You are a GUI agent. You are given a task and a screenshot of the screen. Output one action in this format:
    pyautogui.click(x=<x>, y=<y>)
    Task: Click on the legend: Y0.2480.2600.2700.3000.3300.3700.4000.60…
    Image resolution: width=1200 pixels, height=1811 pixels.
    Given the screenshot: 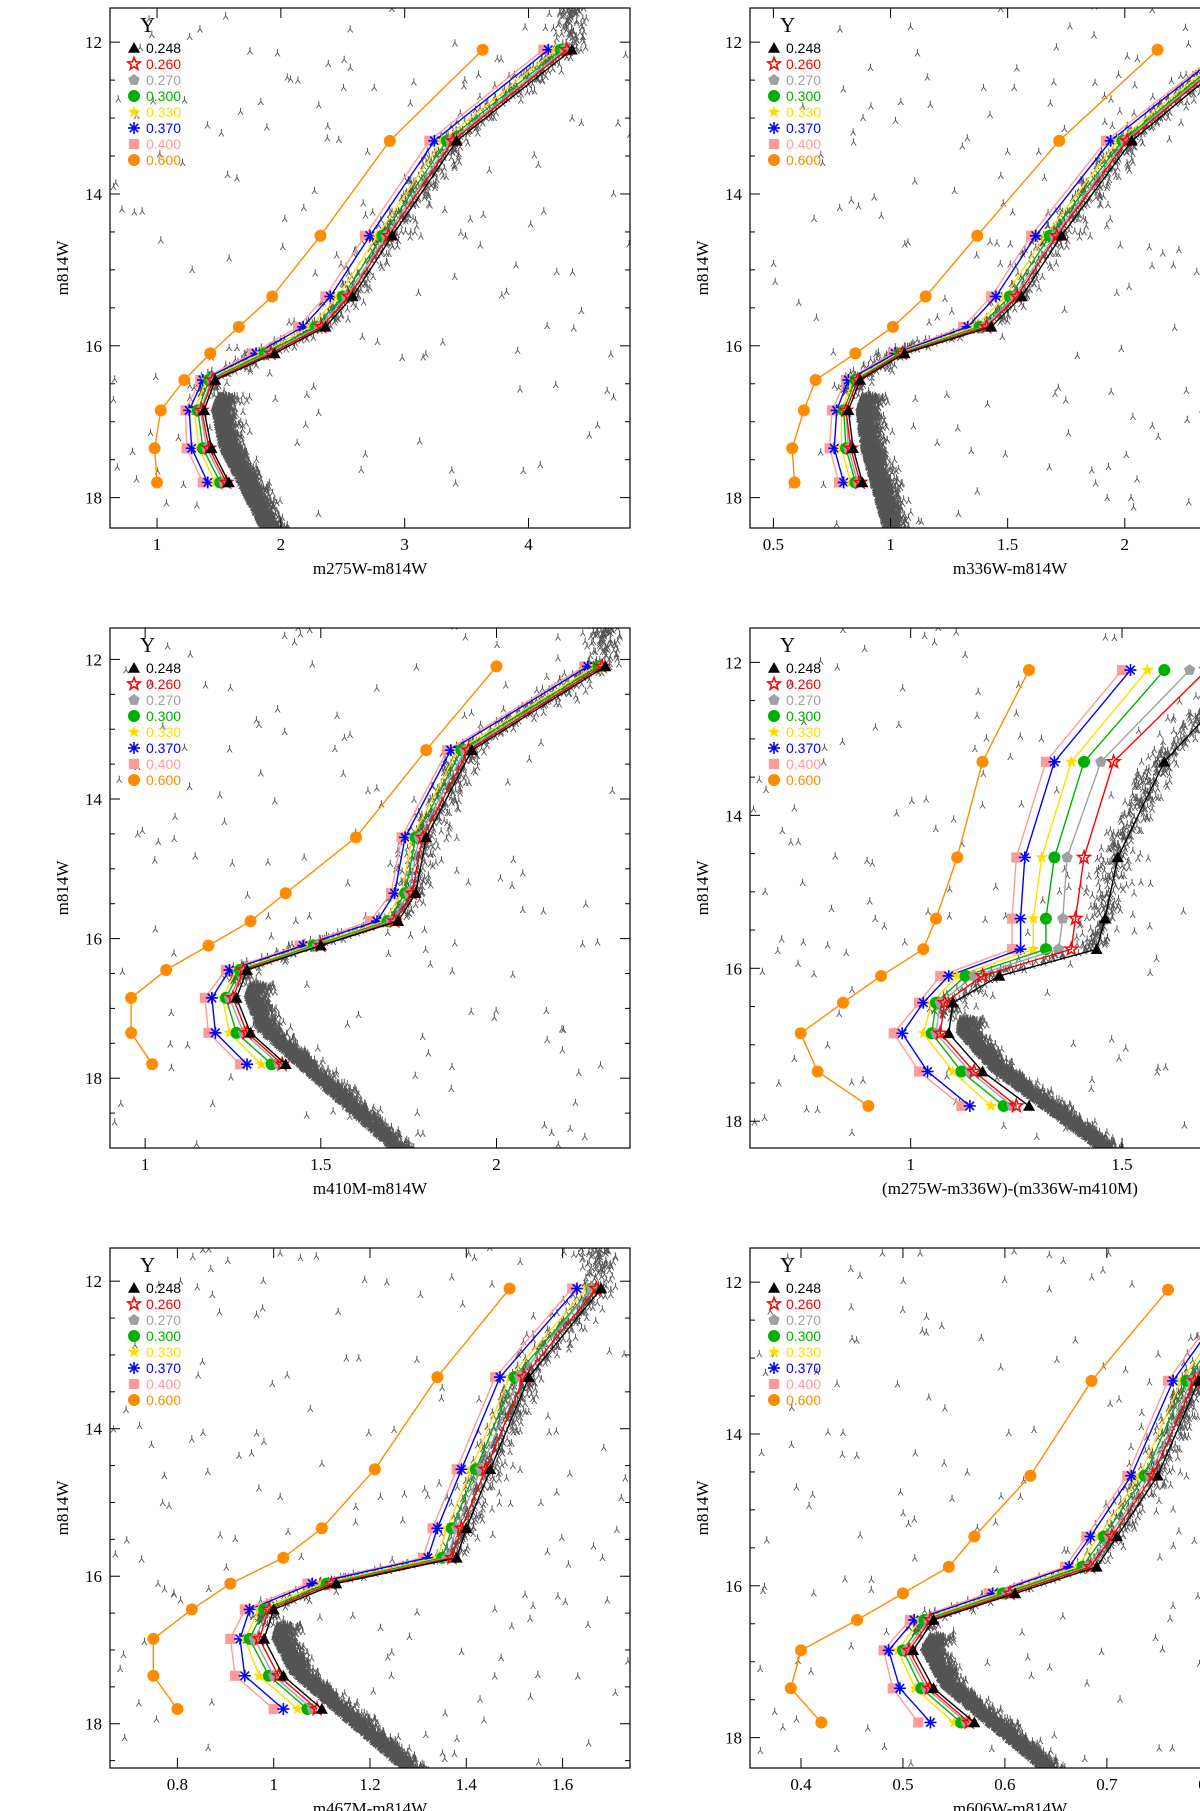 What is the action you would take?
    pyautogui.click(x=153, y=90)
    